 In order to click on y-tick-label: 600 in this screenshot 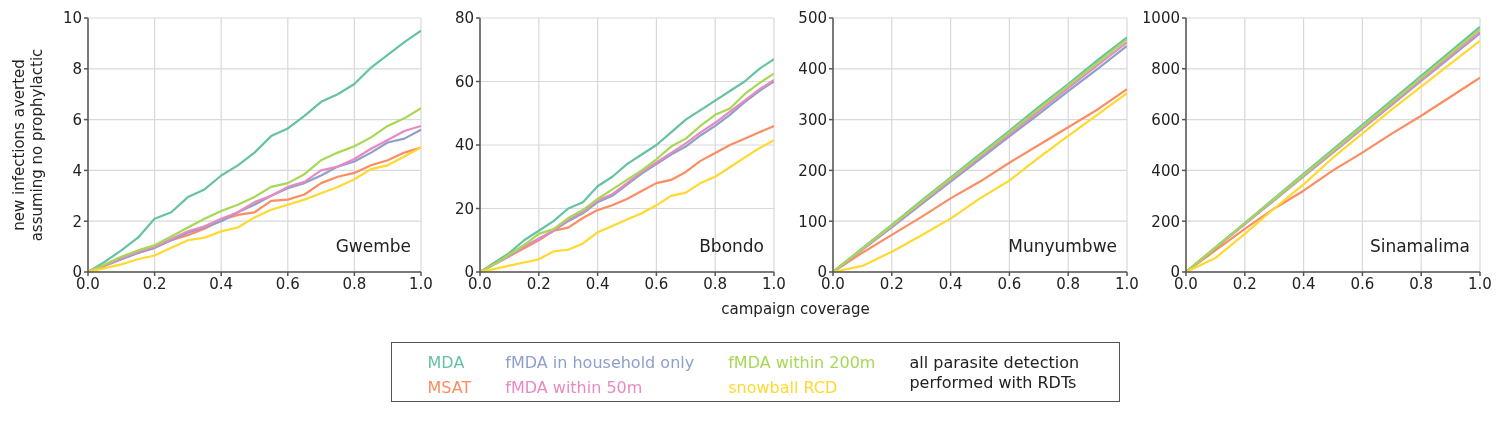, I will do `click(1165, 119)`.